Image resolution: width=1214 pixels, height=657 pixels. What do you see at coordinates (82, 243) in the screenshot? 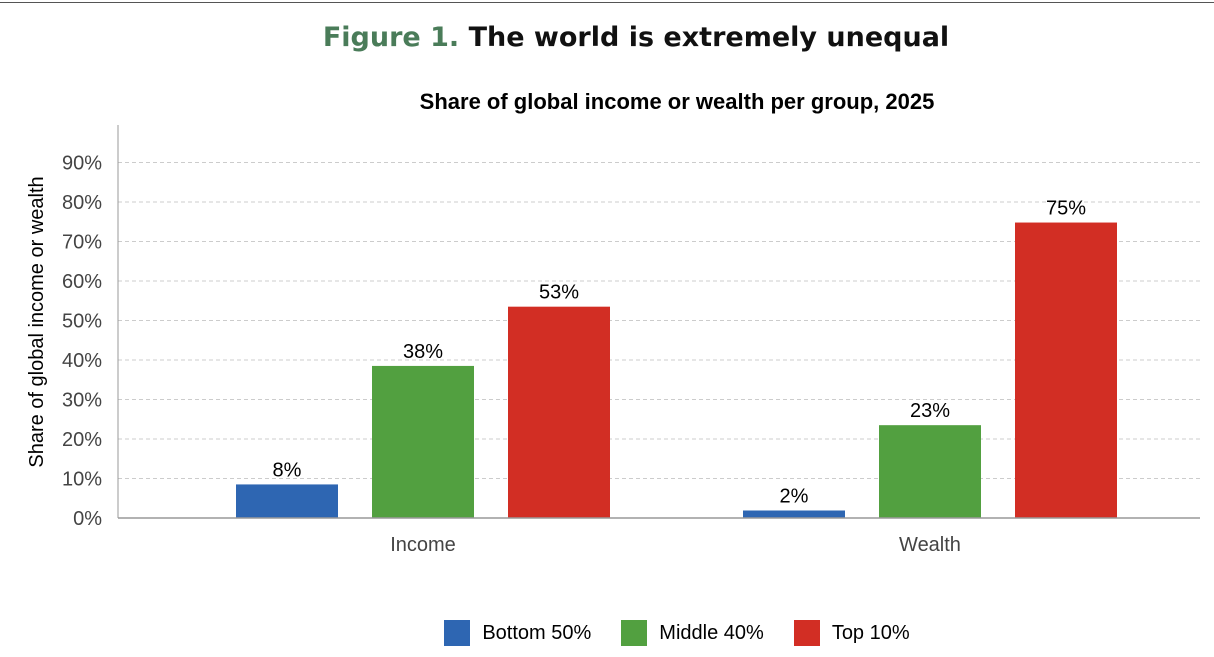
I see `y-tick-label: 70%` at bounding box center [82, 243].